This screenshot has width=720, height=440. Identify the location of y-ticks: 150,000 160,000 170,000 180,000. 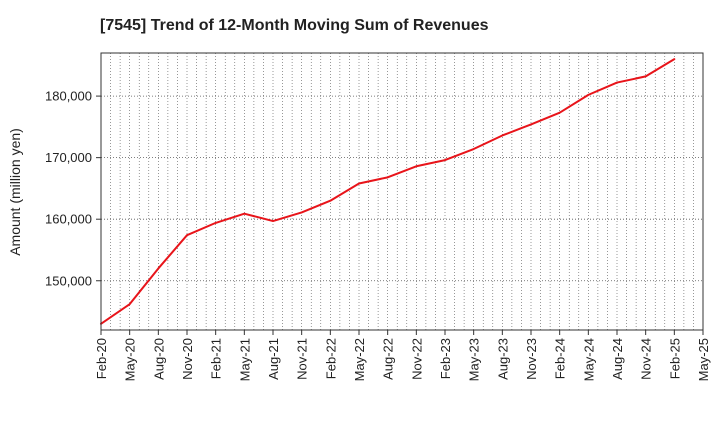
(73, 188).